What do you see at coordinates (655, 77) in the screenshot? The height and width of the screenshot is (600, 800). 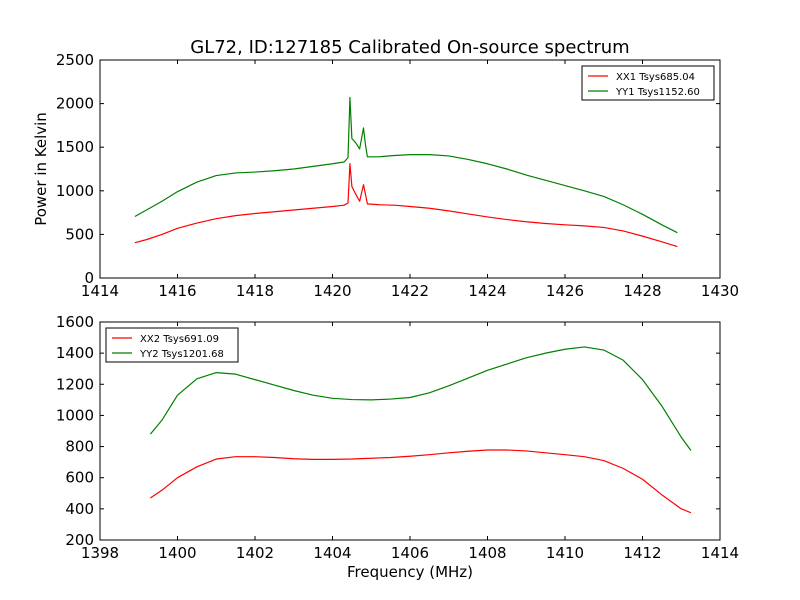 I see `legend-entry: XX1 Tsys685.04` at bounding box center [655, 77].